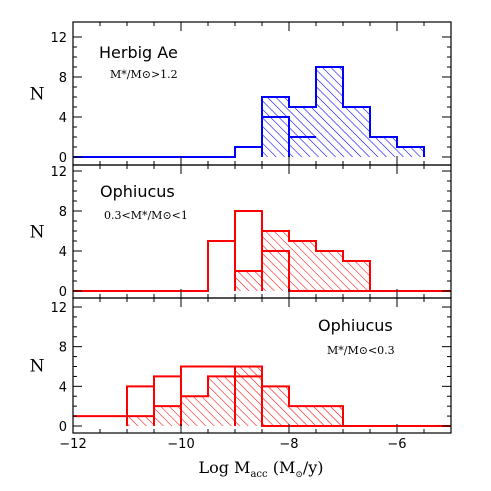 This screenshot has width=491, height=491. Describe the element at coordinates (72, 444) in the screenshot. I see `x-tick-label: −12` at that location.